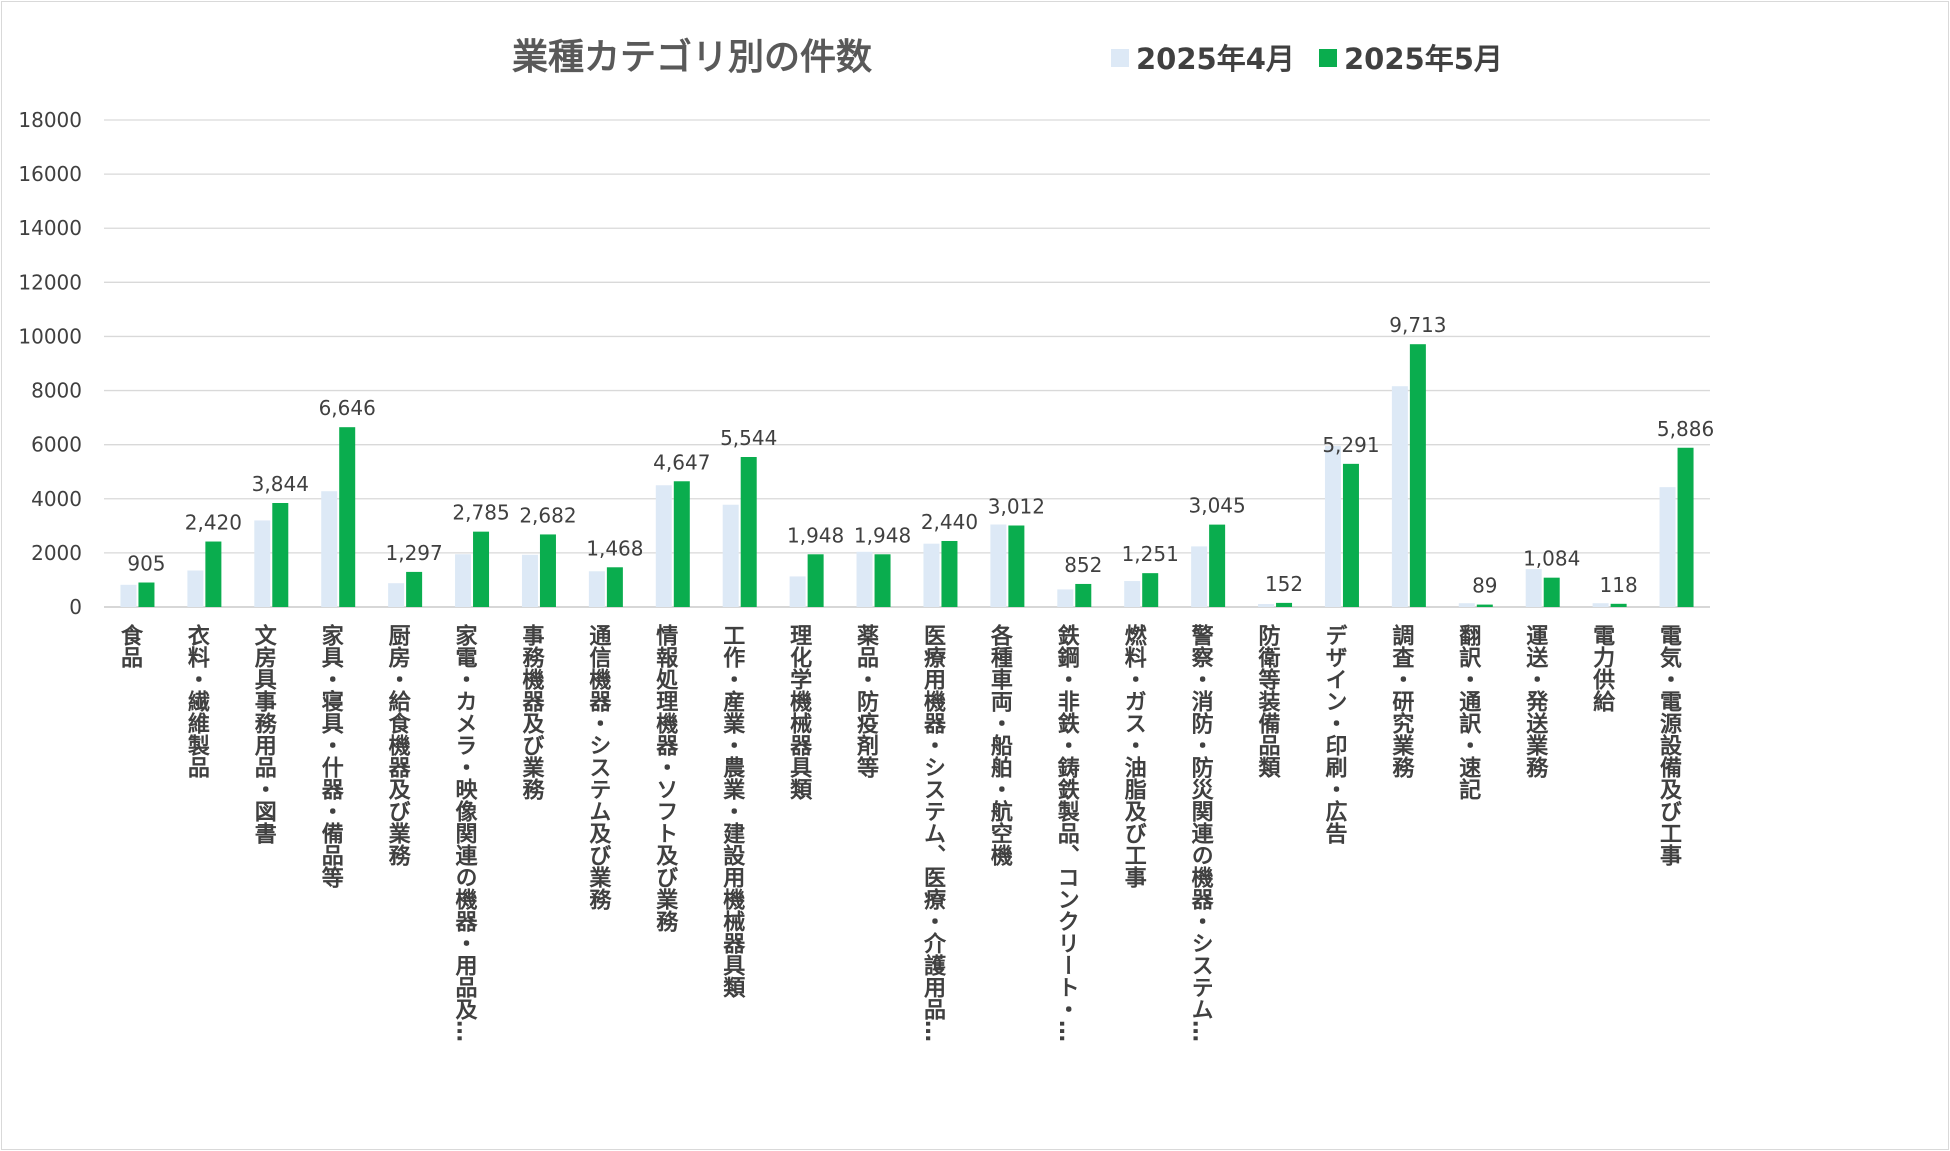 This screenshot has width=1950, height=1151. Describe the element at coordinates (692, 57) in the screenshot. I see `chart-title: 業種カテゴリ別の件数` at that location.